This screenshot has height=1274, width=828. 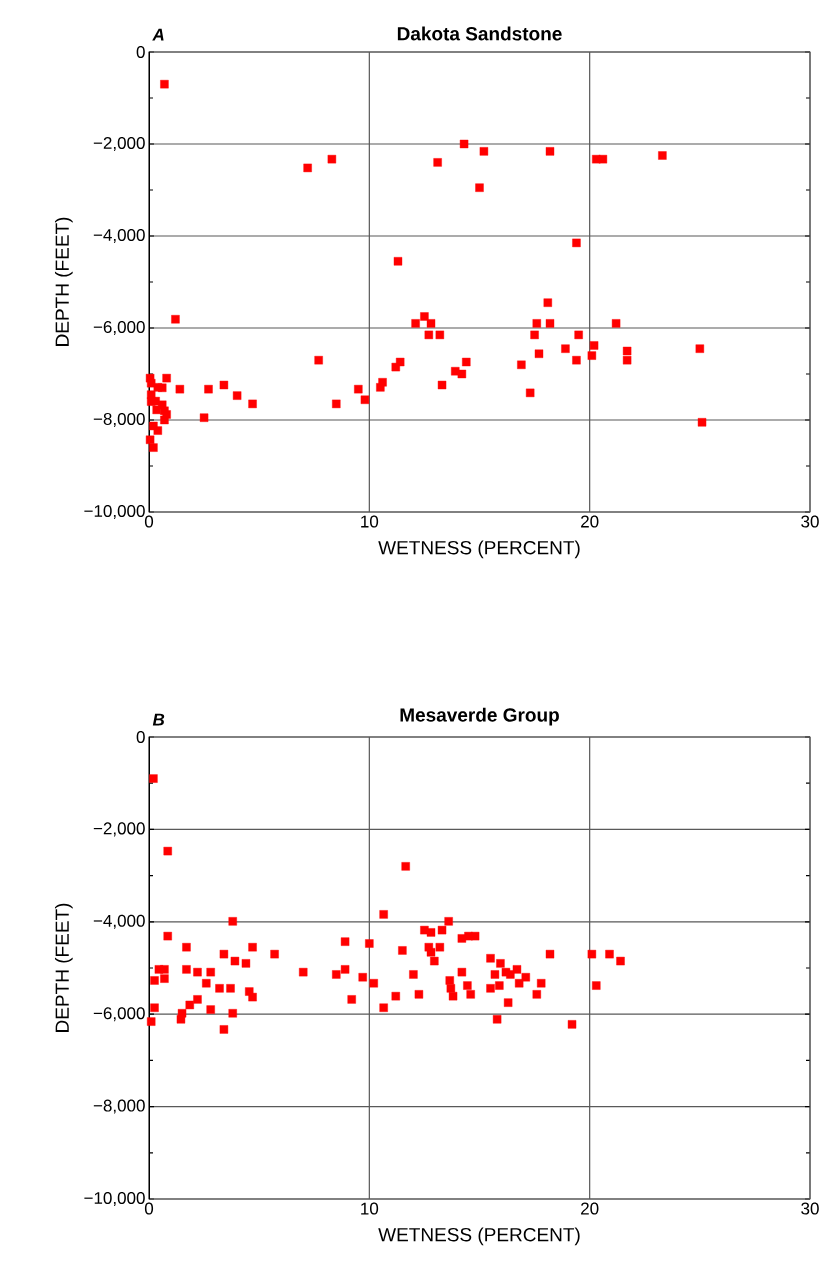 What do you see at coordinates (479, 33) in the screenshot?
I see `chart-title: Dakota Sandstone` at bounding box center [479, 33].